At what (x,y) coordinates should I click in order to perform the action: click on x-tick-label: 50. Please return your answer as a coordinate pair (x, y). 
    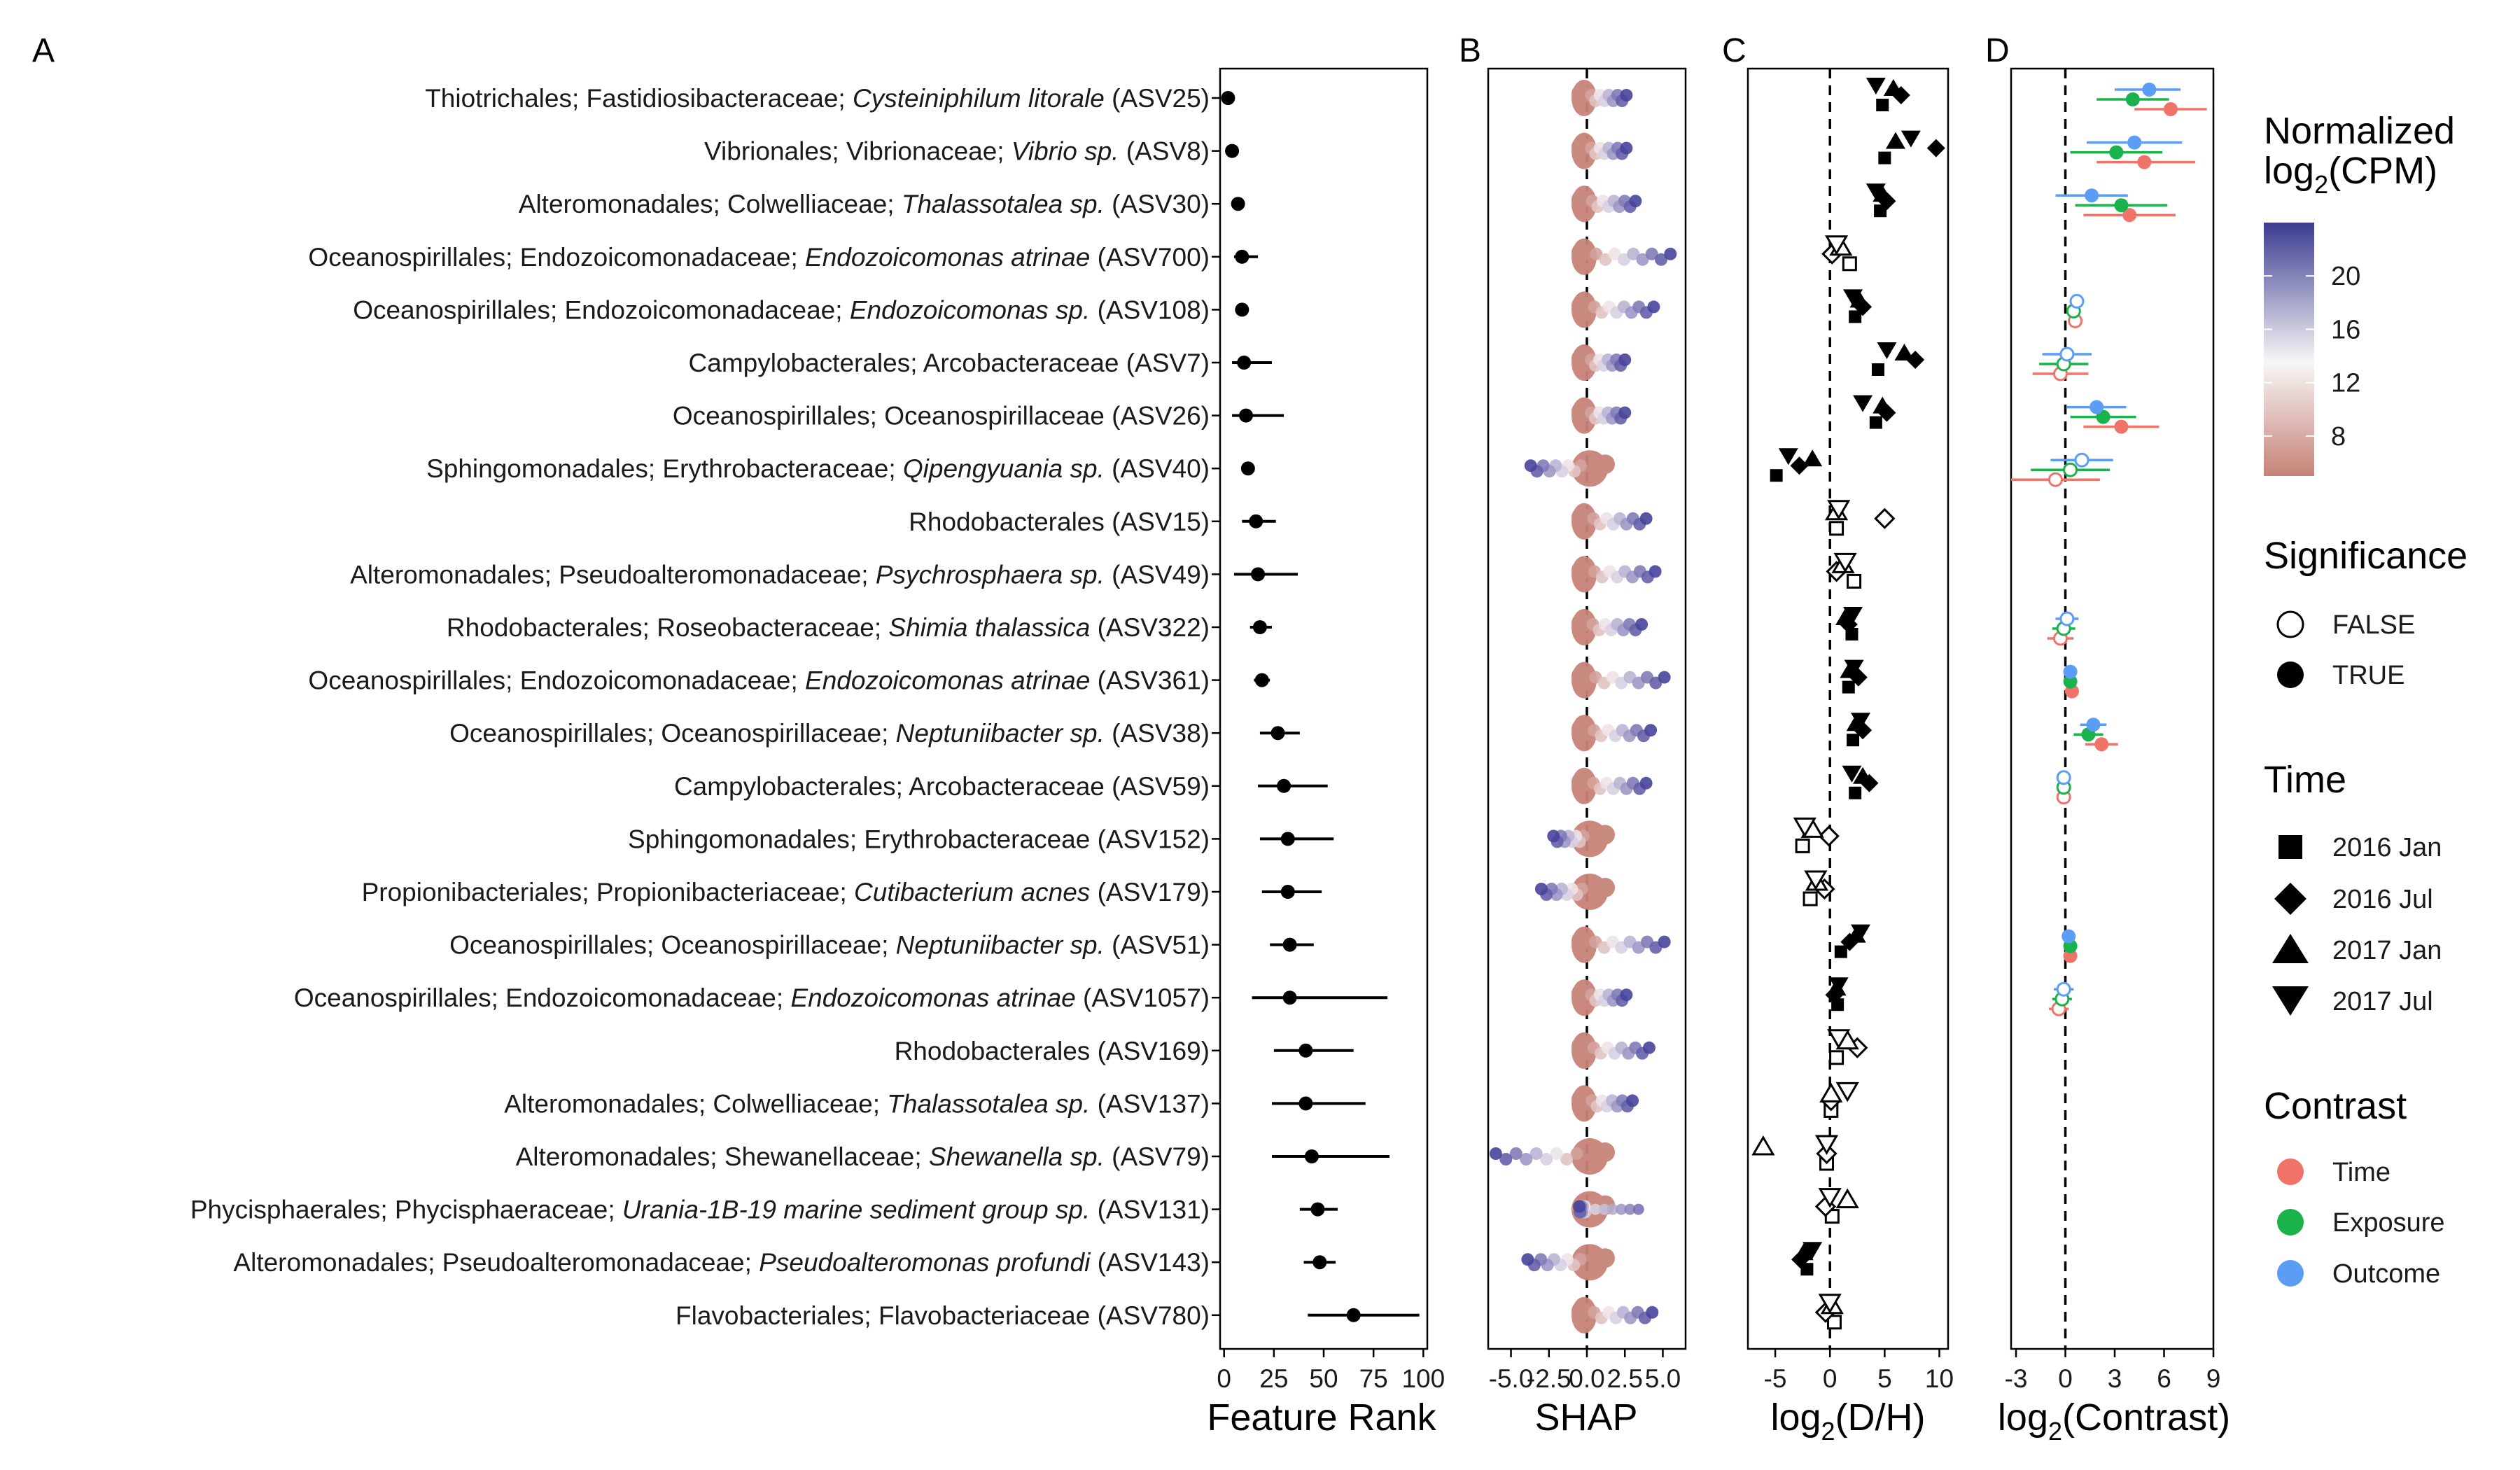
    Looking at the image, I should click on (1323, 1378).